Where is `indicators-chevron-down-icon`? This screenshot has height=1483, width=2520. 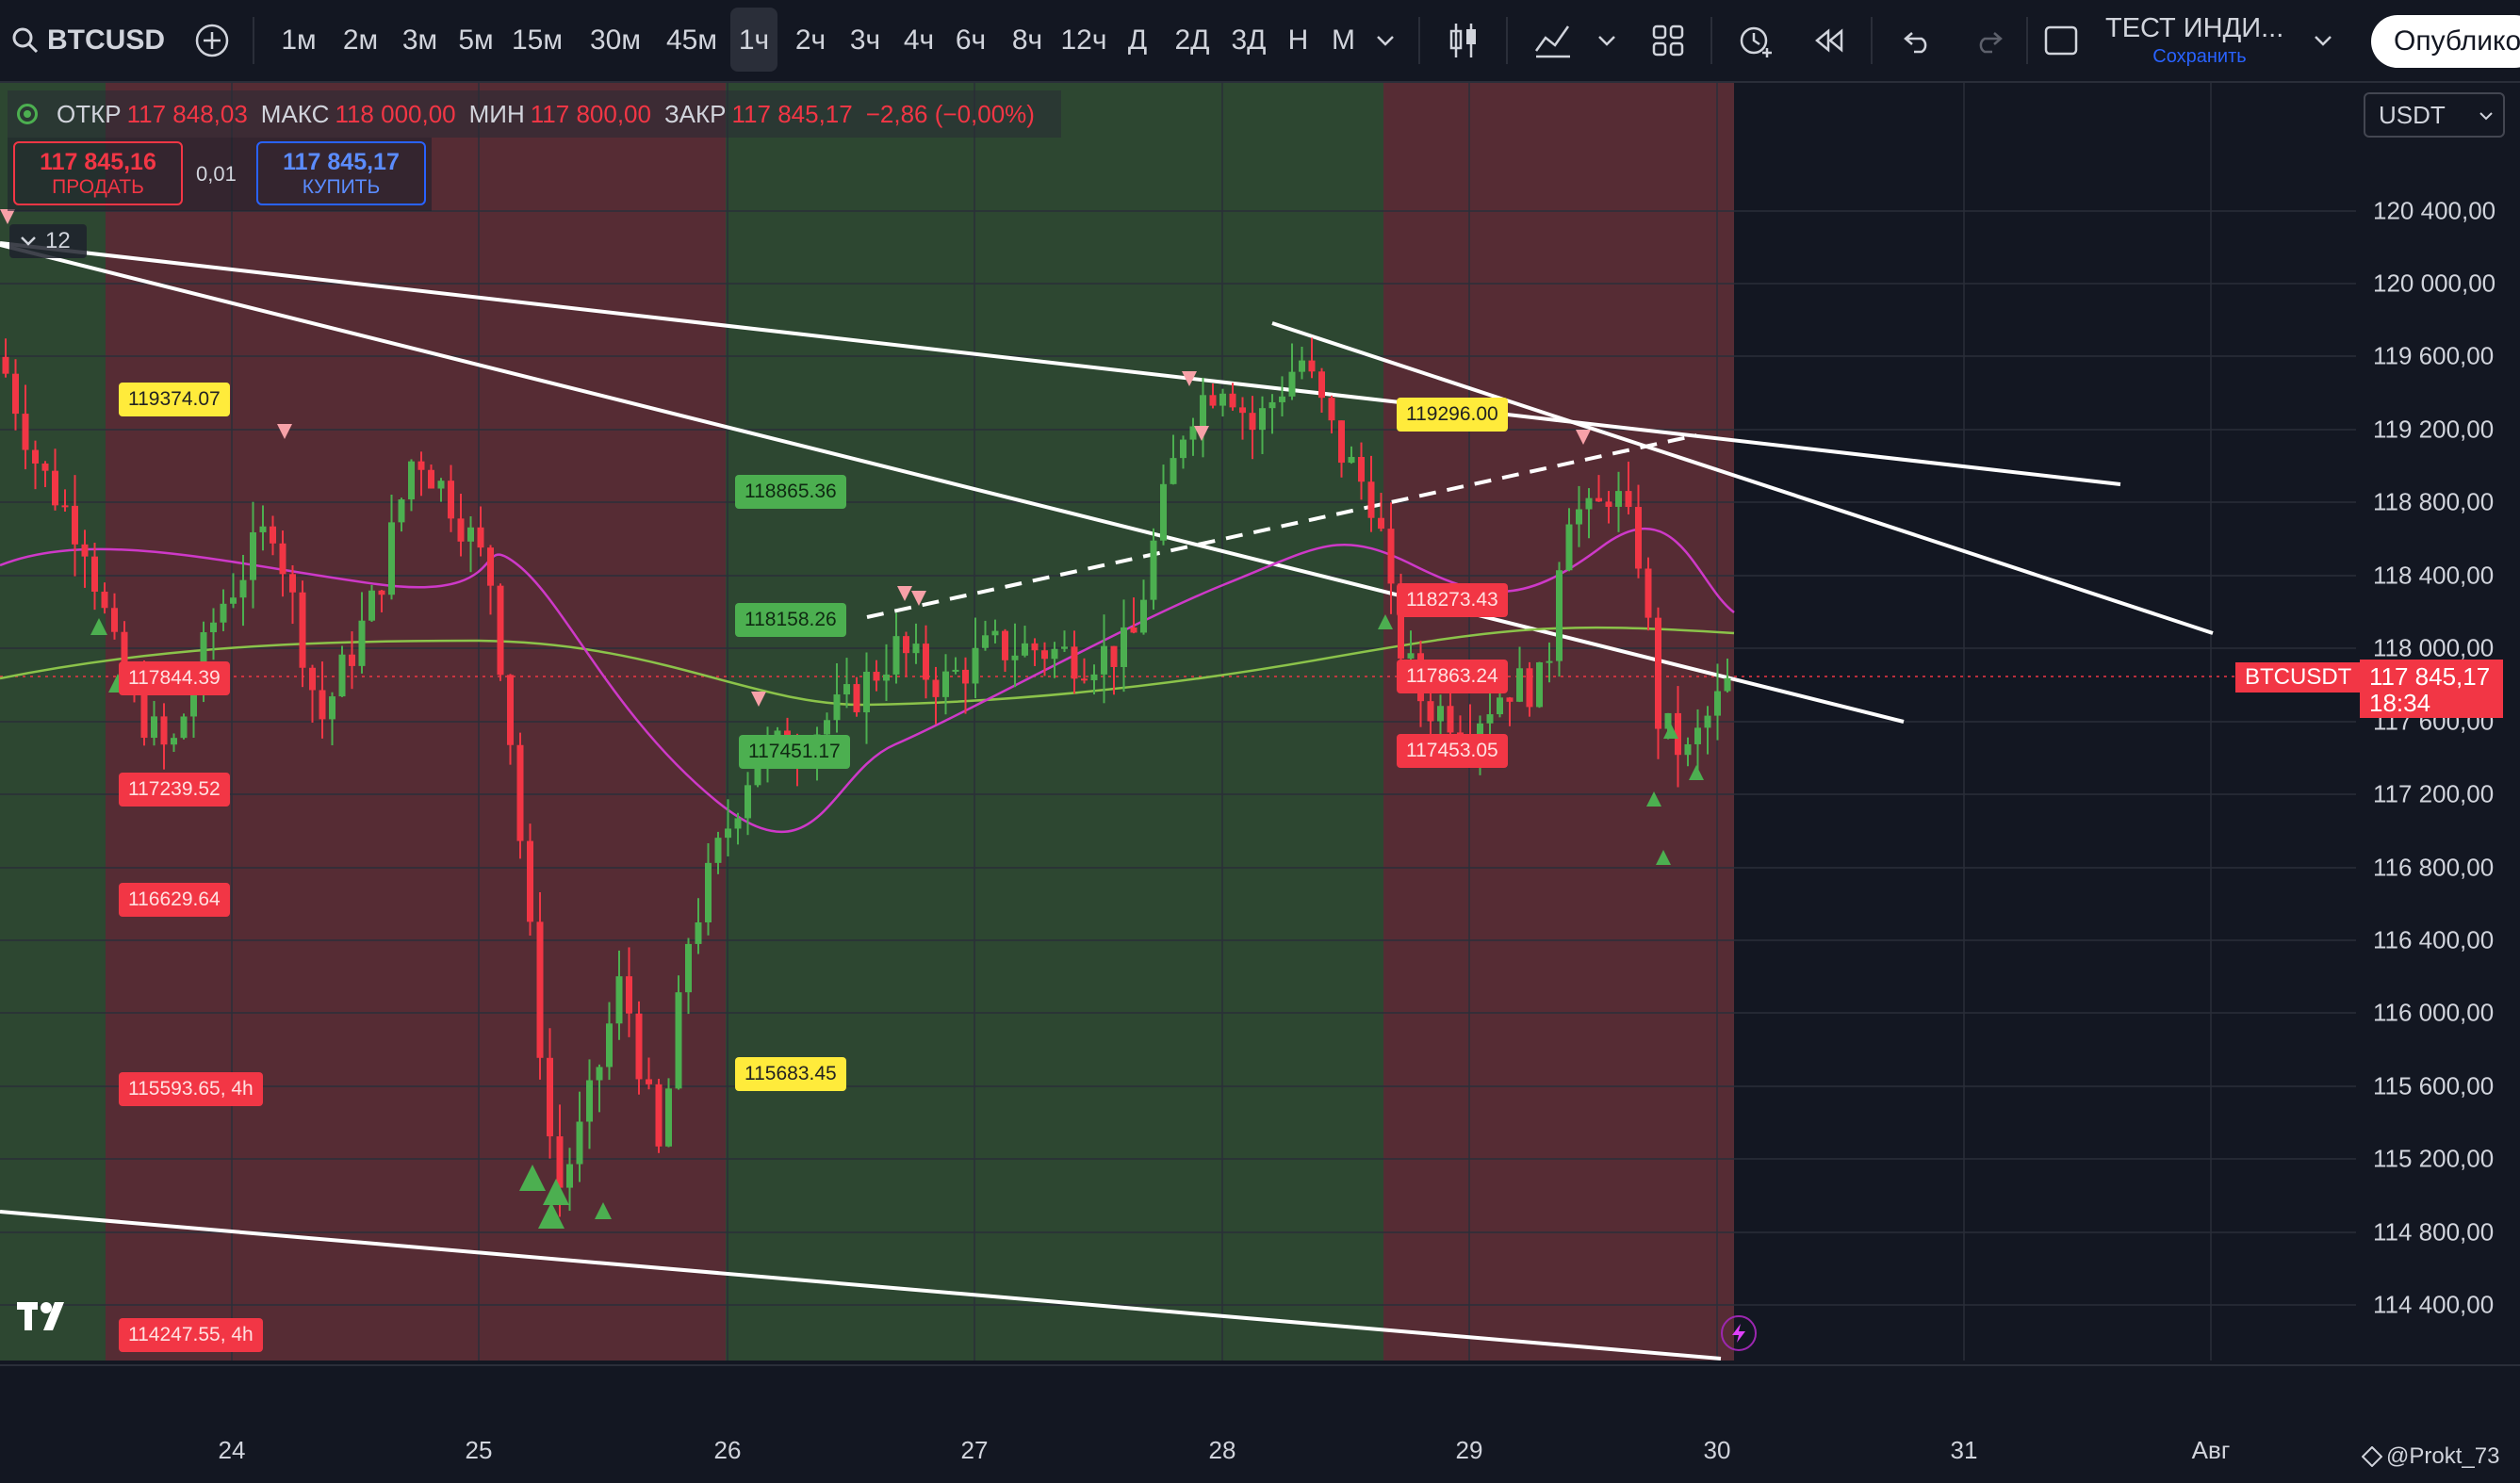 indicators-chevron-down-icon is located at coordinates (1607, 40).